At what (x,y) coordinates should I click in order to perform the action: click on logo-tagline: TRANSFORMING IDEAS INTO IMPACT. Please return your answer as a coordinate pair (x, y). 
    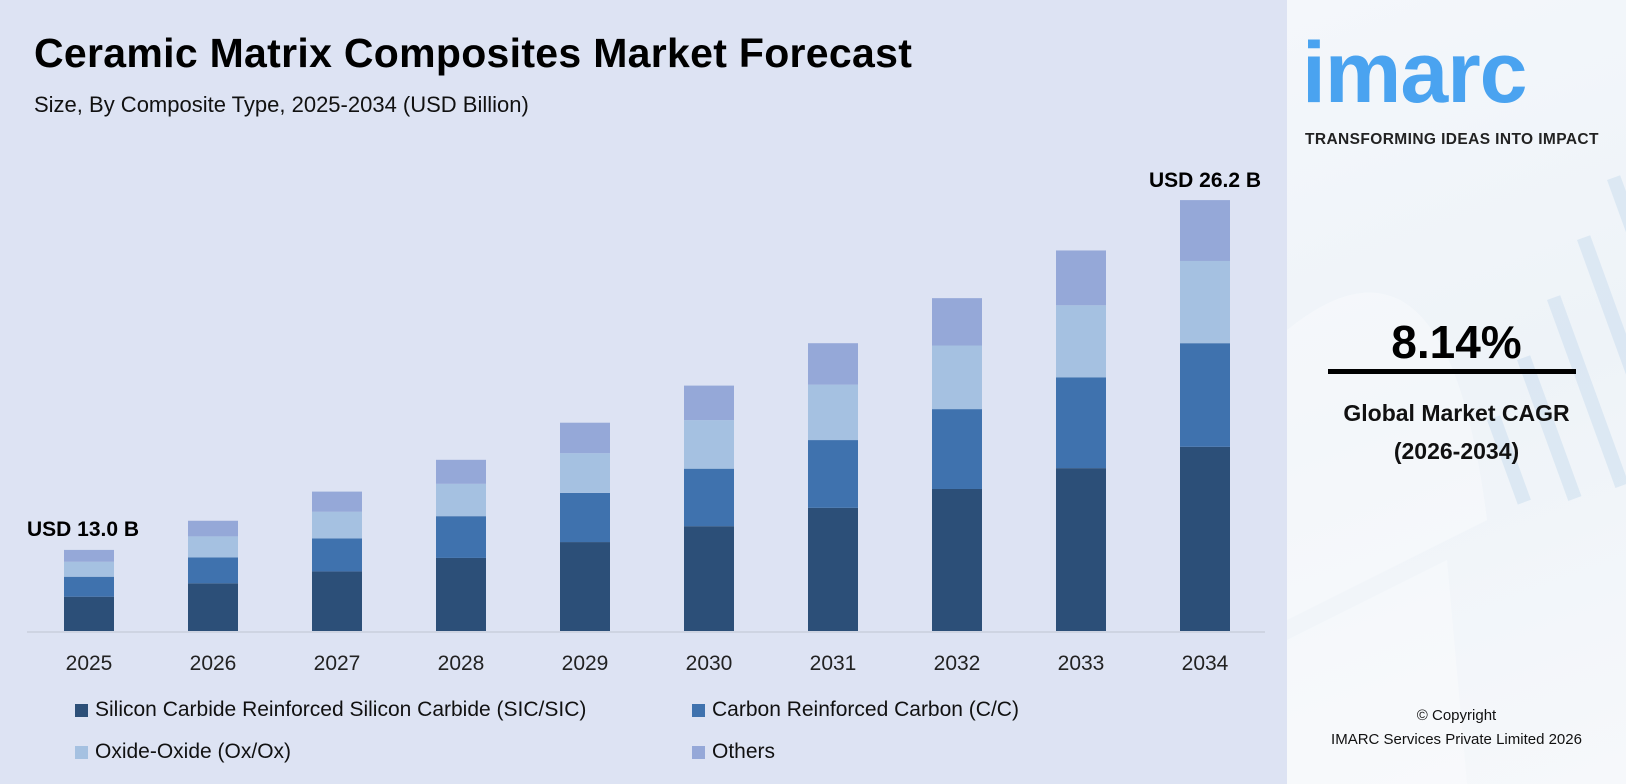
    Looking at the image, I should click on (1452, 139).